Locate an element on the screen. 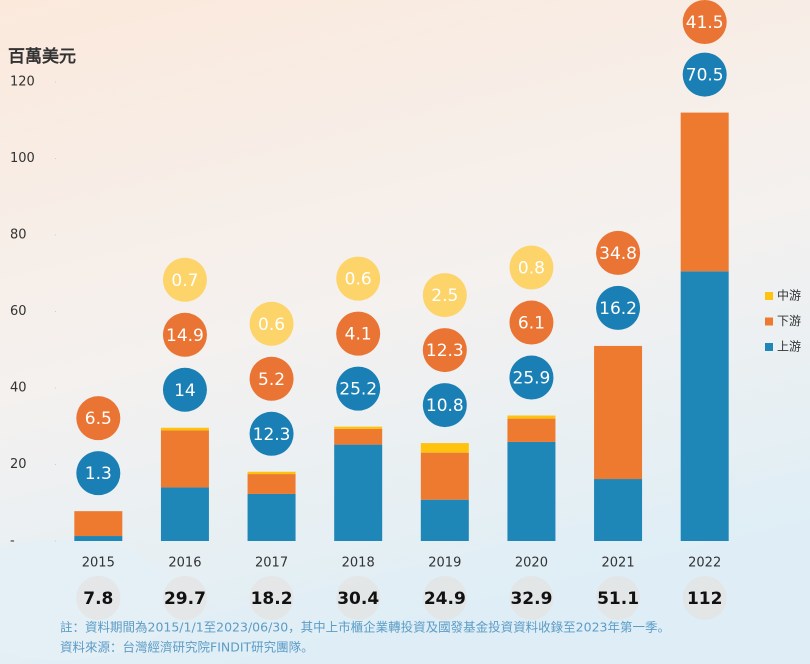  x-tick-label: 2017 is located at coordinates (271, 563).